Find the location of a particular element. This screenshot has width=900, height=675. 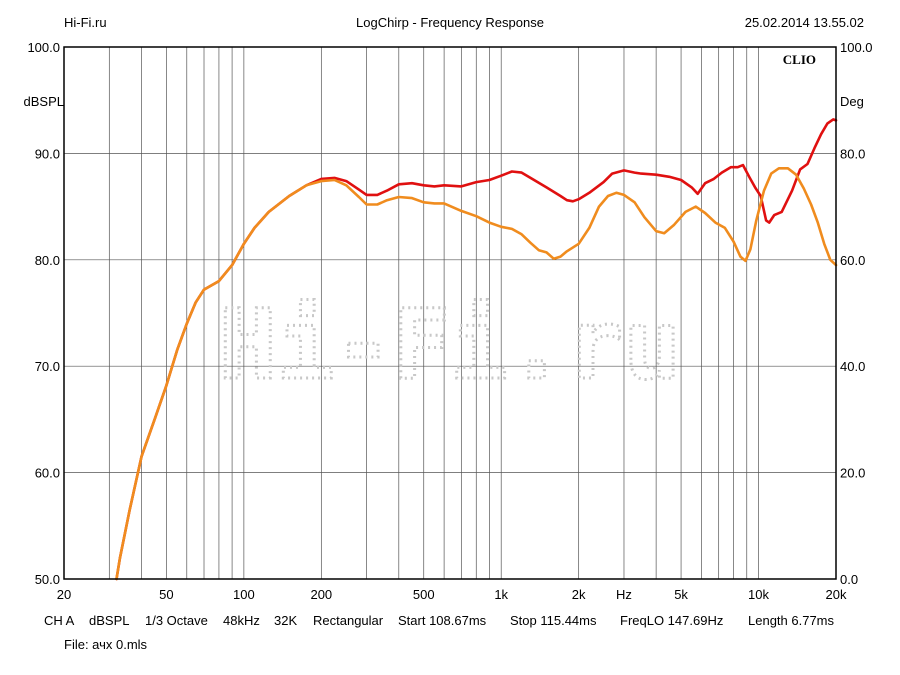

footer-smoothing: 1/3 Octave is located at coordinates (176, 620).